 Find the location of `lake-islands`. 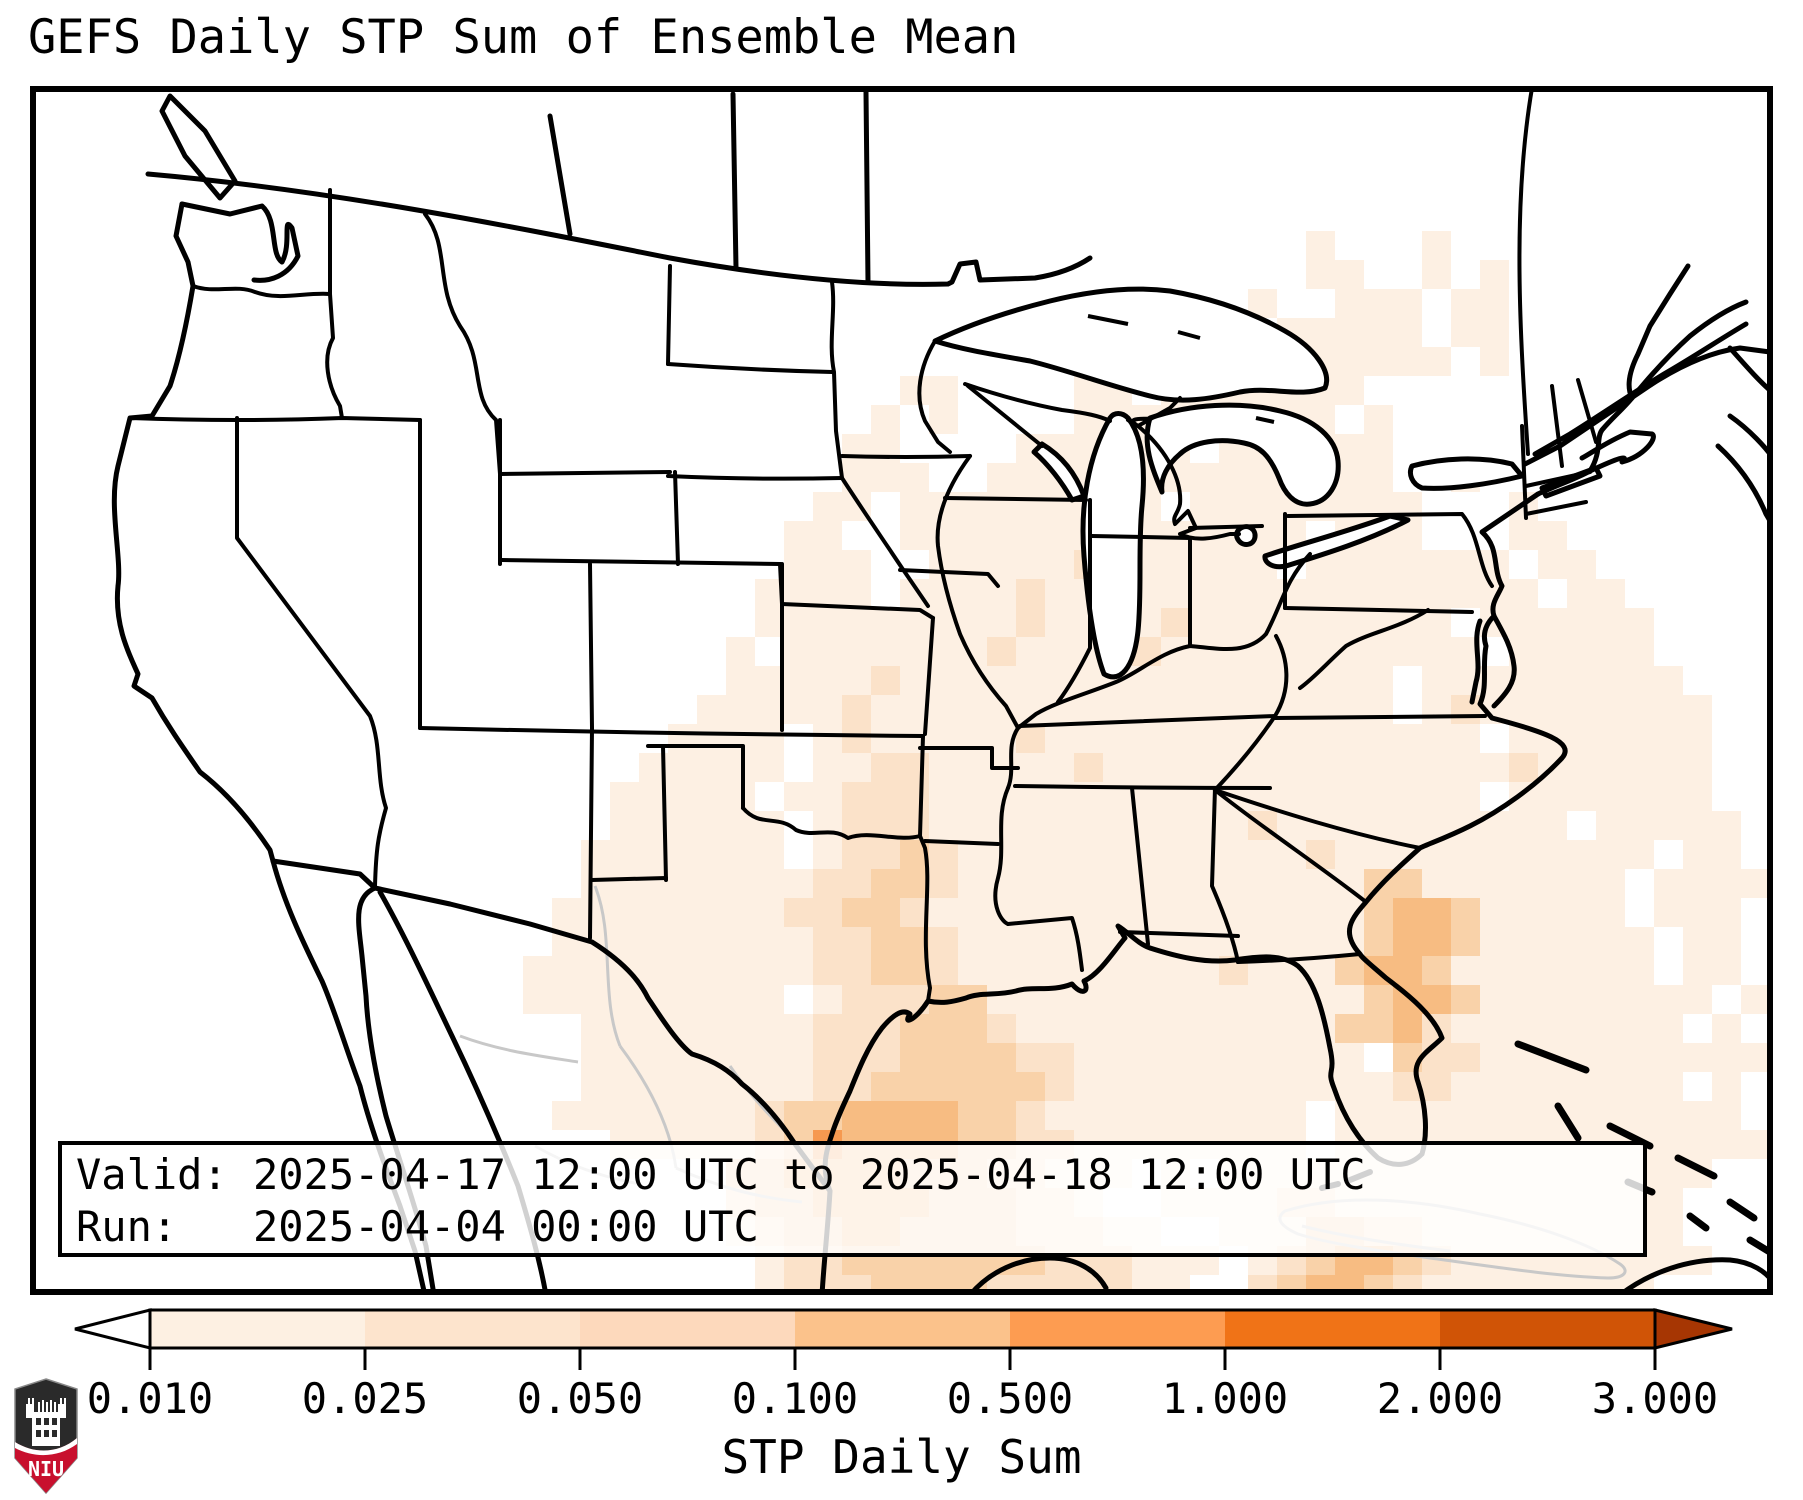

lake-islands is located at coordinates (1181, 369).